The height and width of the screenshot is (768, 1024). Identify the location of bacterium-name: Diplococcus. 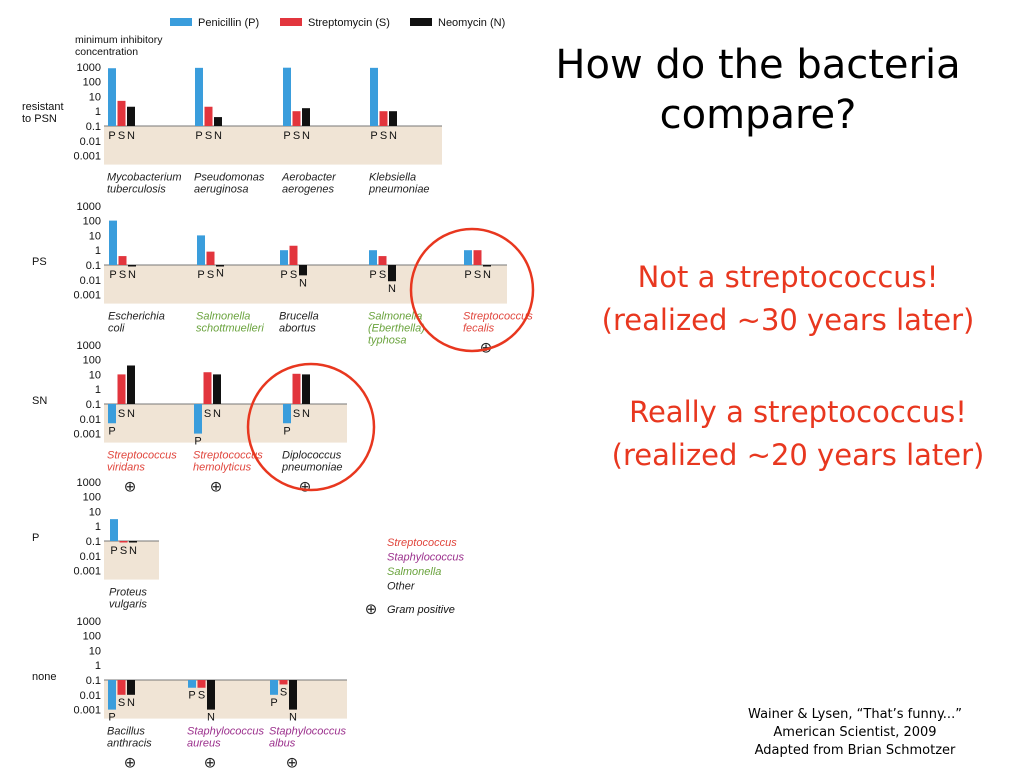
(312, 456).